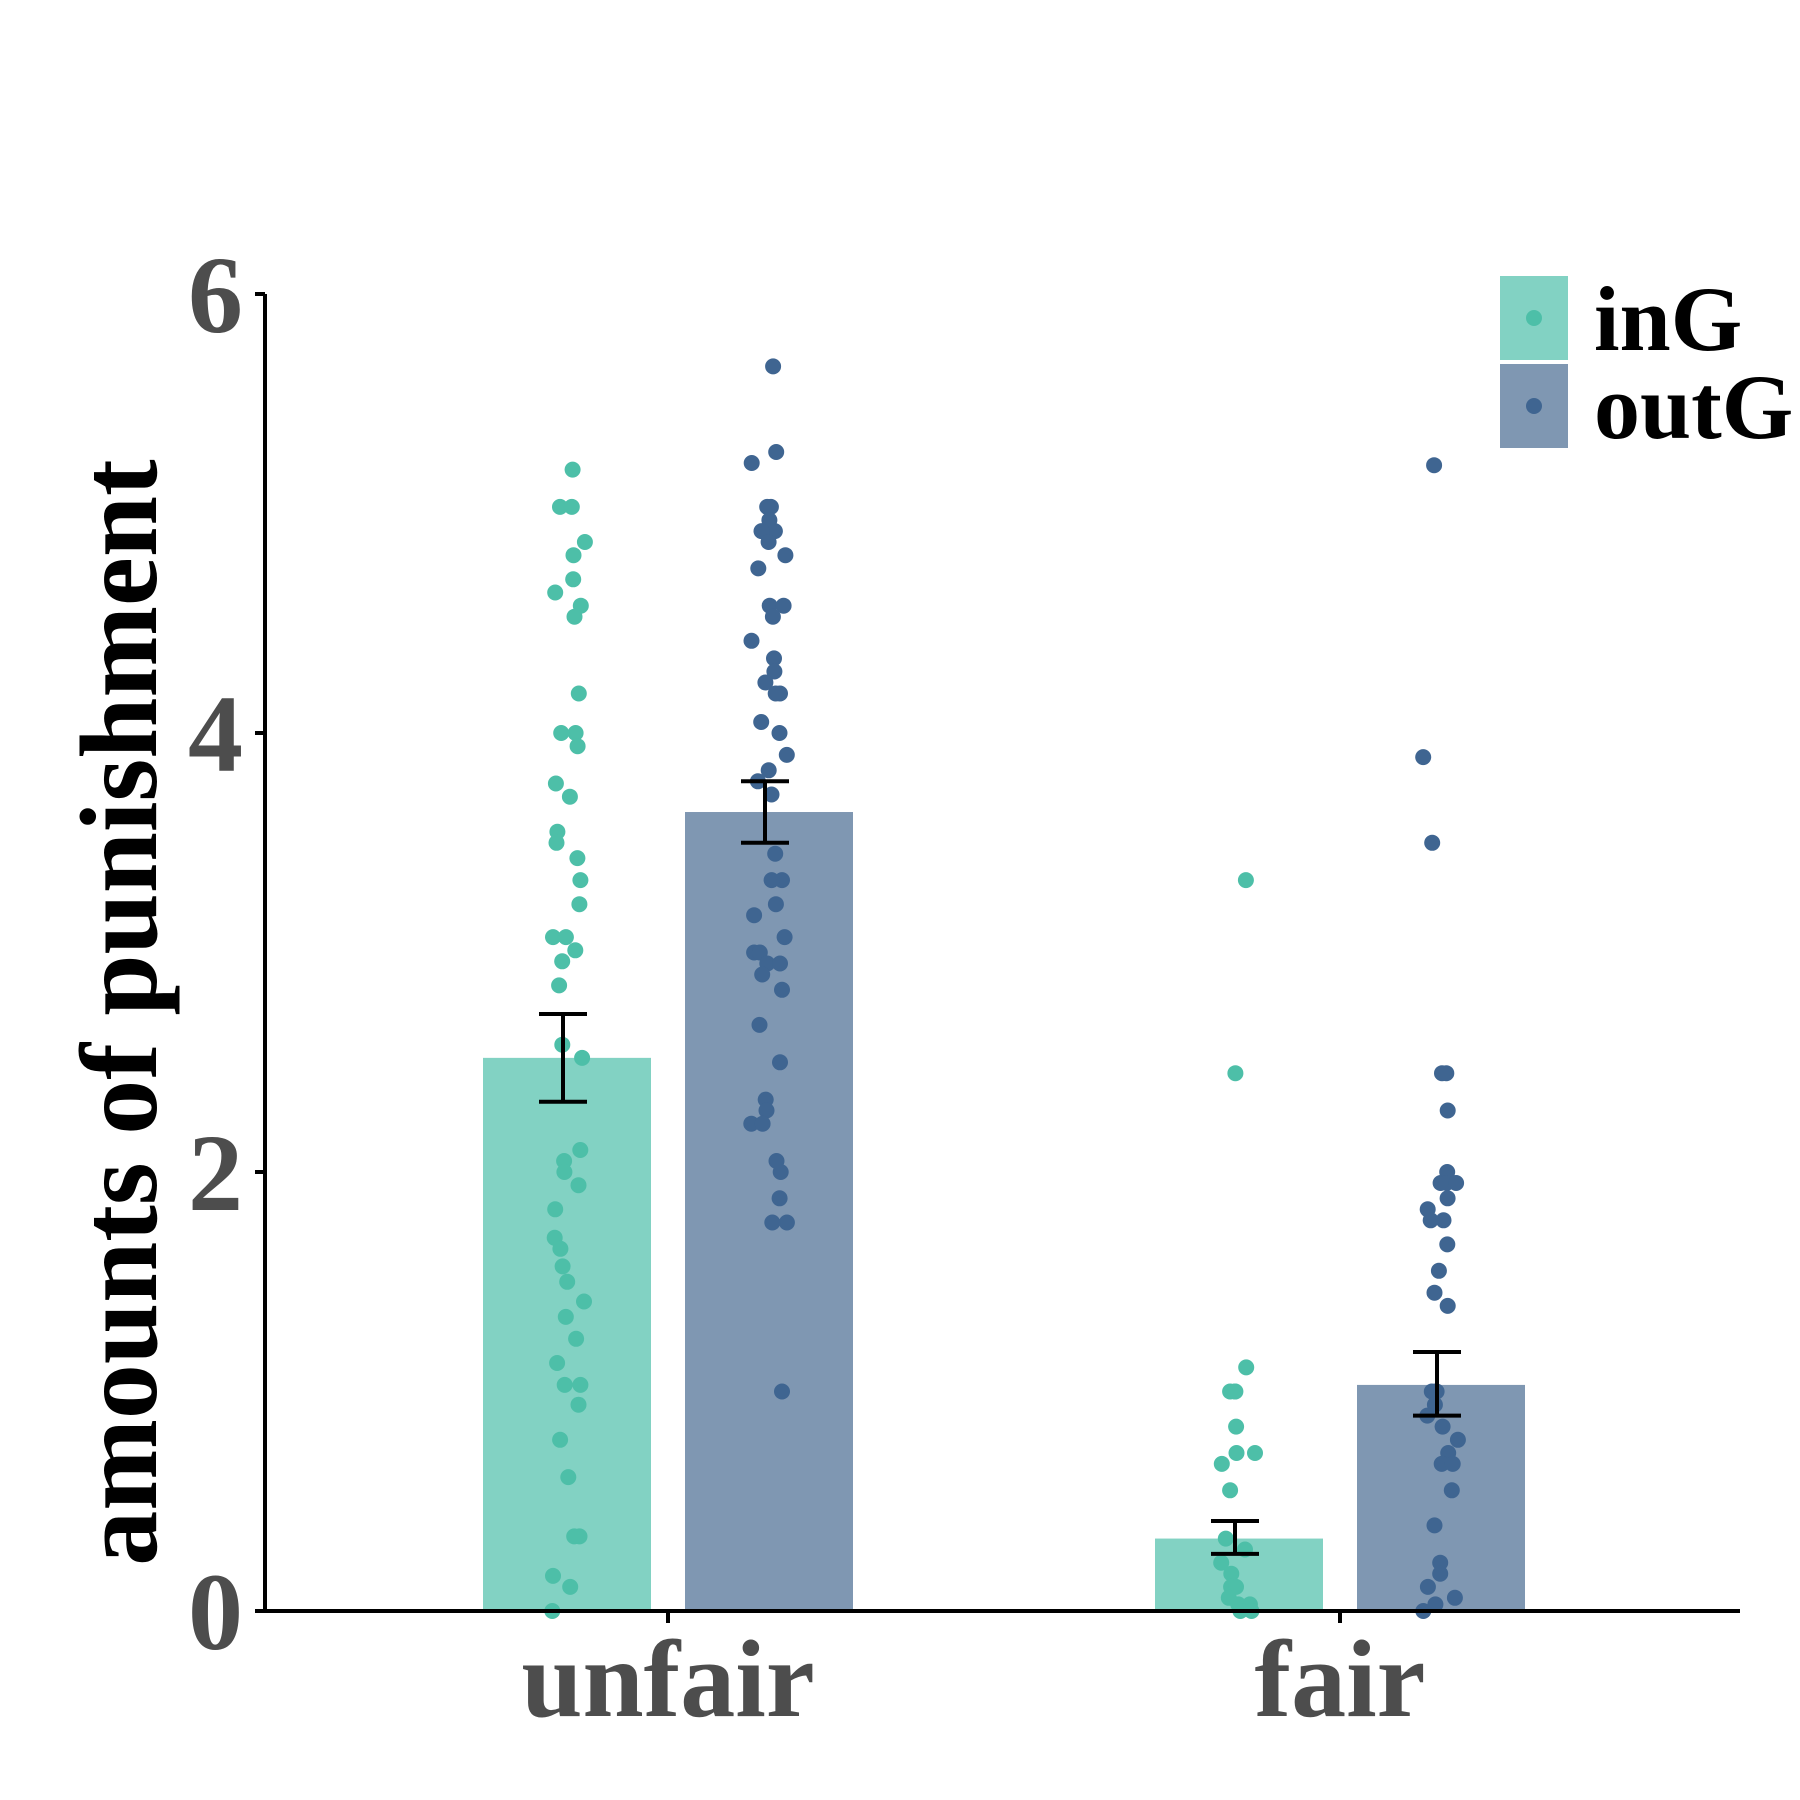 The width and height of the screenshot is (1800, 1800). What do you see at coordinates (119, 1012) in the screenshot?
I see `y-axis-title: amounts of punishment` at bounding box center [119, 1012].